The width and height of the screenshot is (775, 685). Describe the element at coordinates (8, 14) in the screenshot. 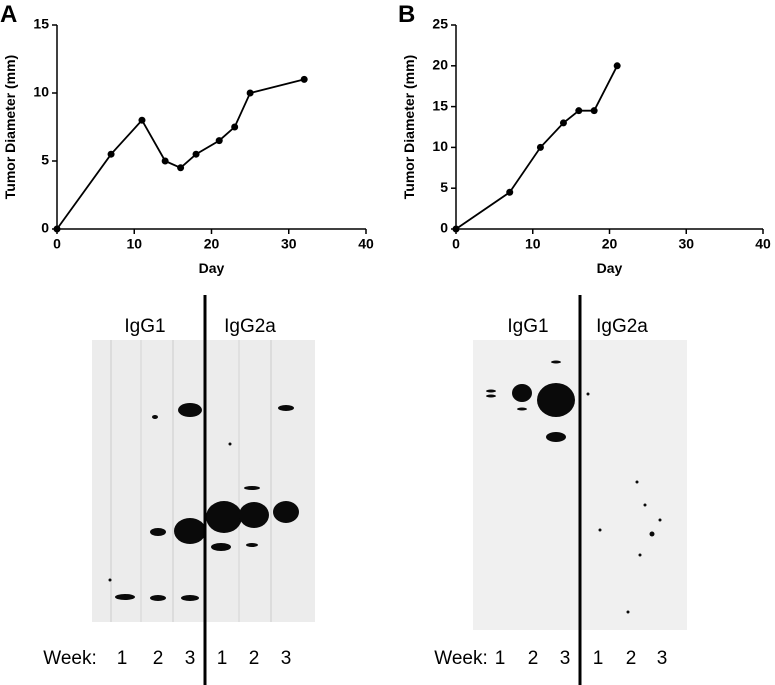

I see `panel-letter: A` at that location.